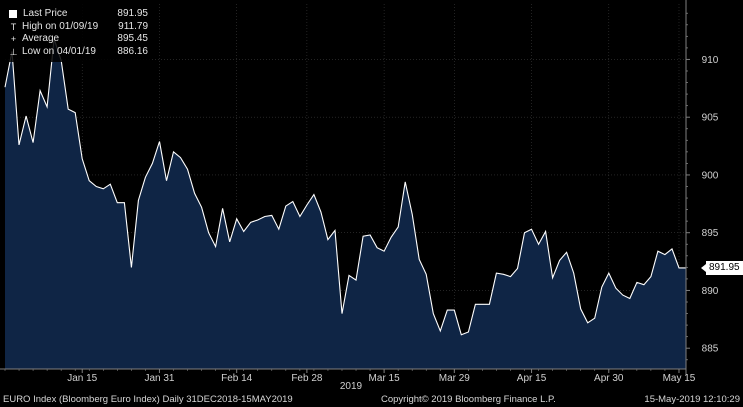 The image size is (743, 407). What do you see at coordinates (41, 38) in the screenshot?
I see `legend-avg-label: Average` at bounding box center [41, 38].